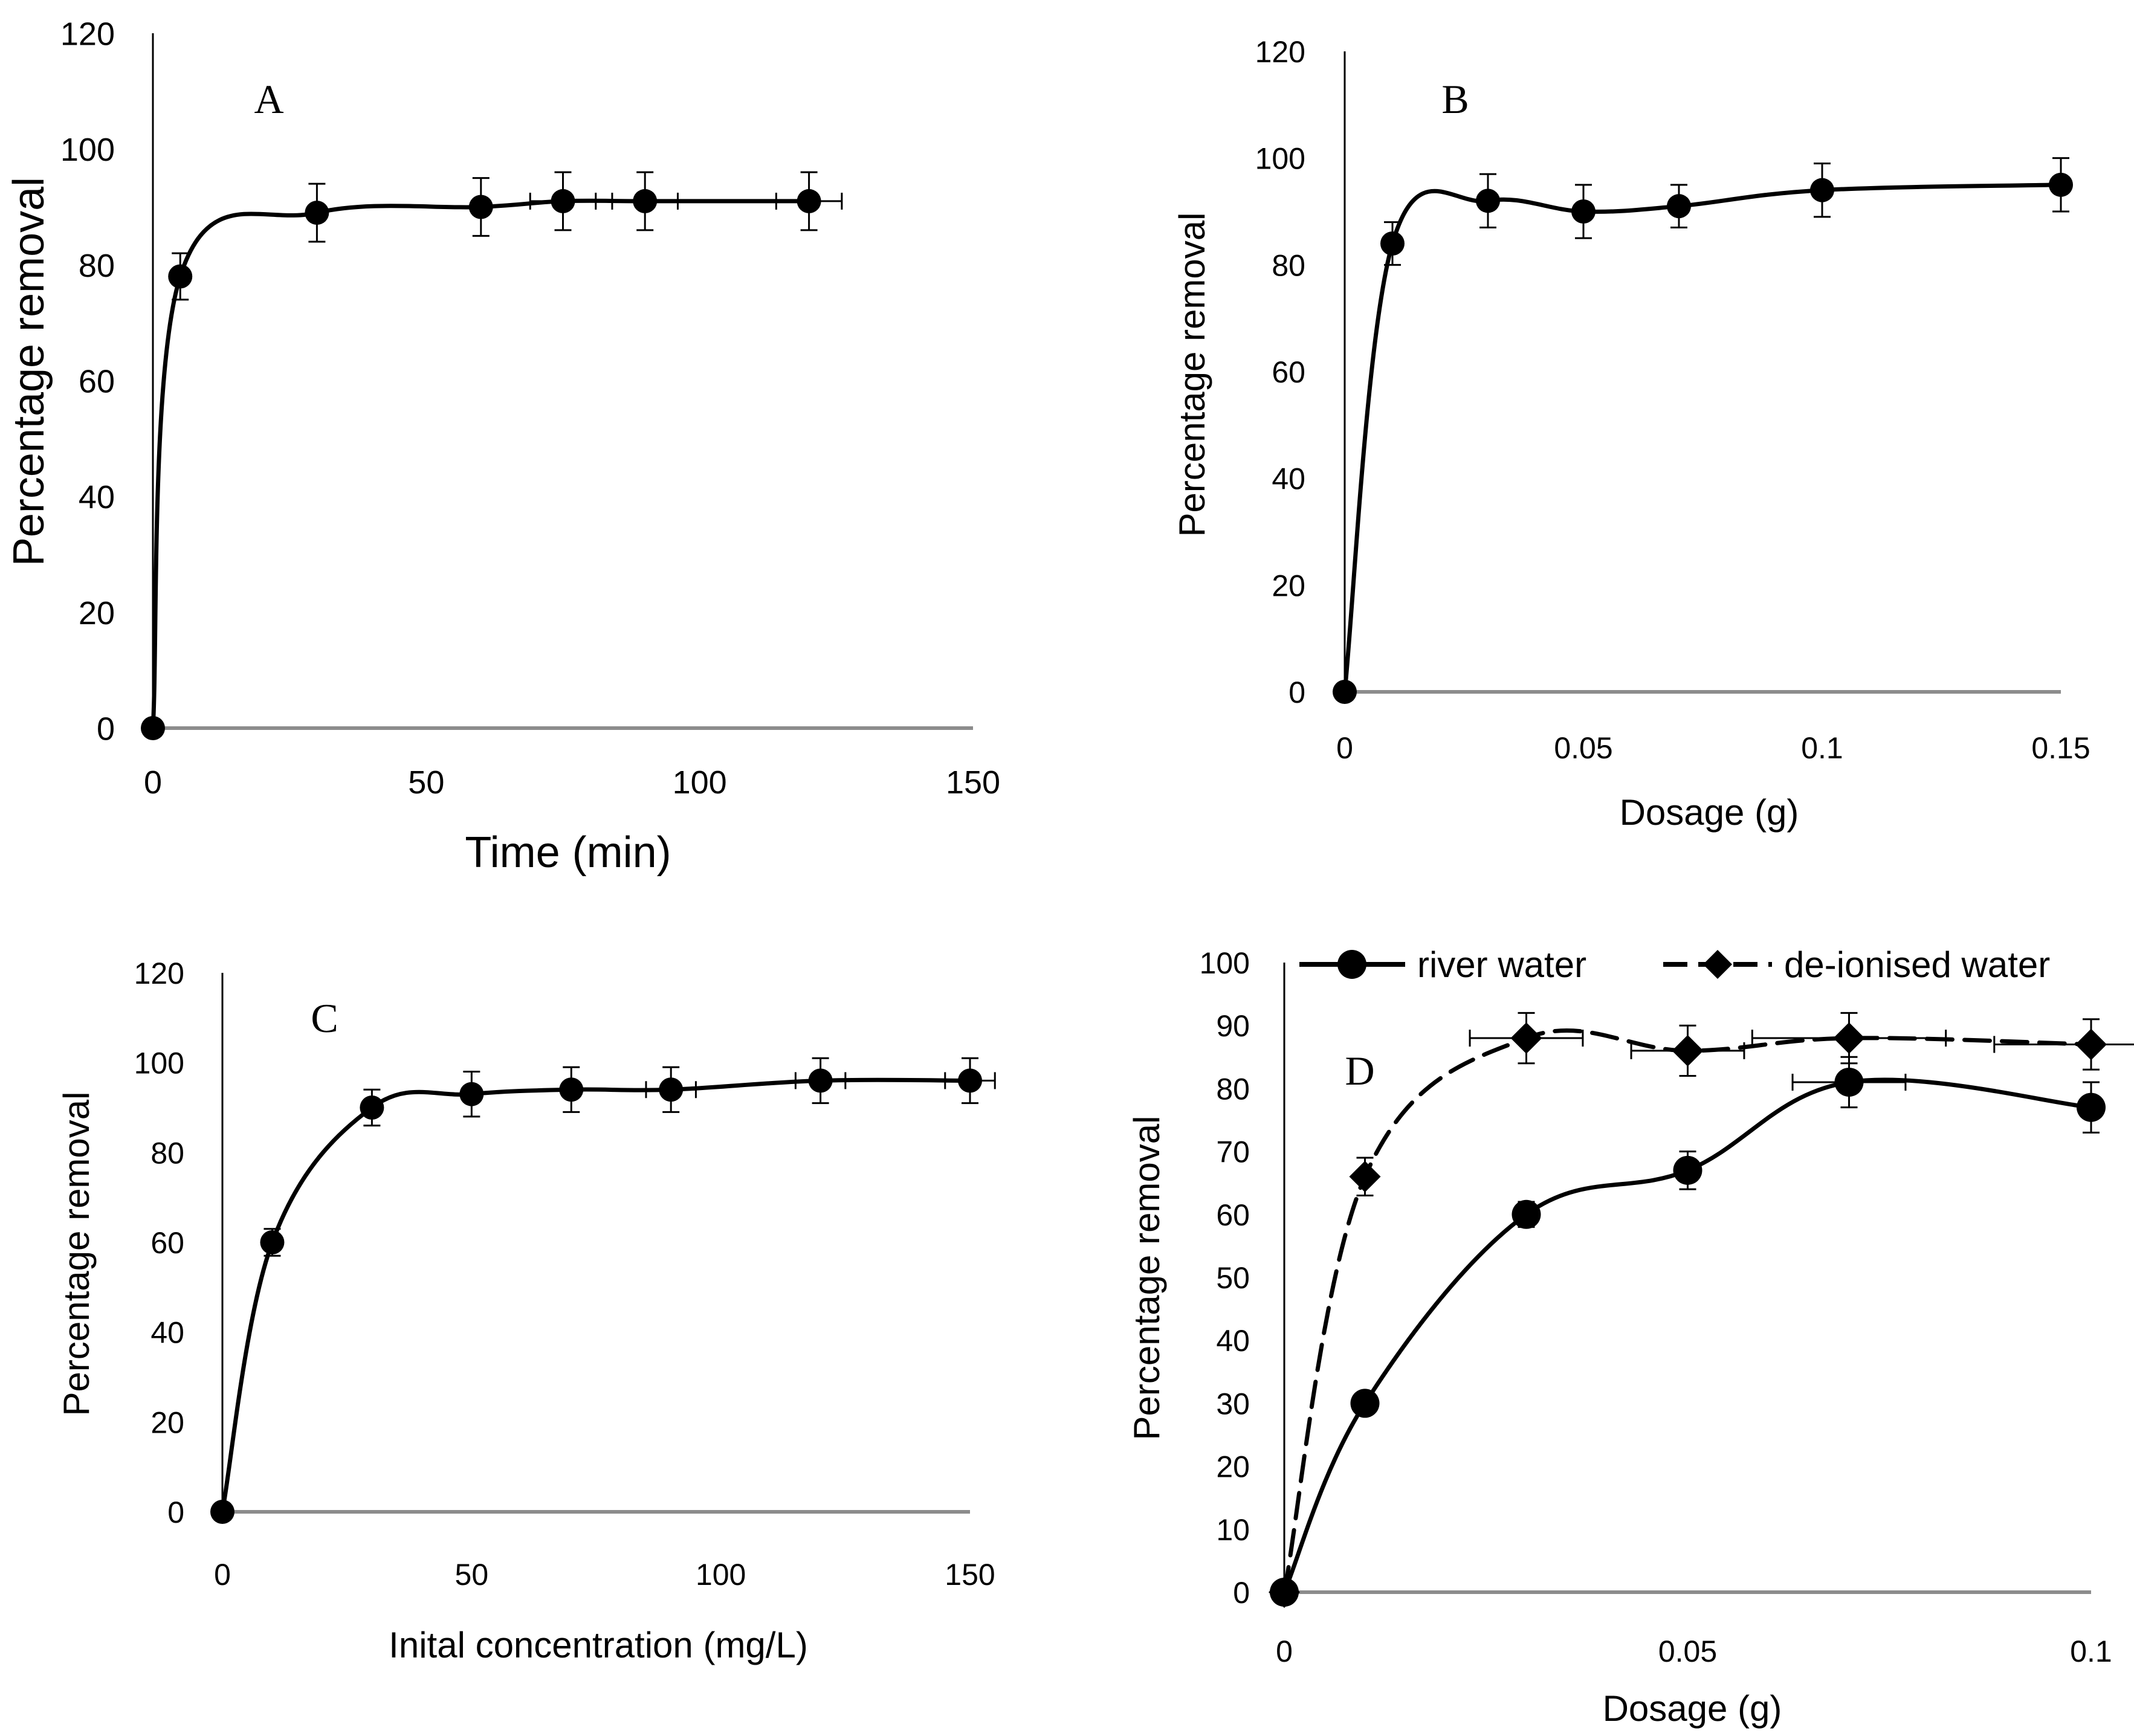 The height and width of the screenshot is (1736, 2134). What do you see at coordinates (2091, 1651) in the screenshot?
I see `panel-d-x-tick-label: 0.1` at bounding box center [2091, 1651].